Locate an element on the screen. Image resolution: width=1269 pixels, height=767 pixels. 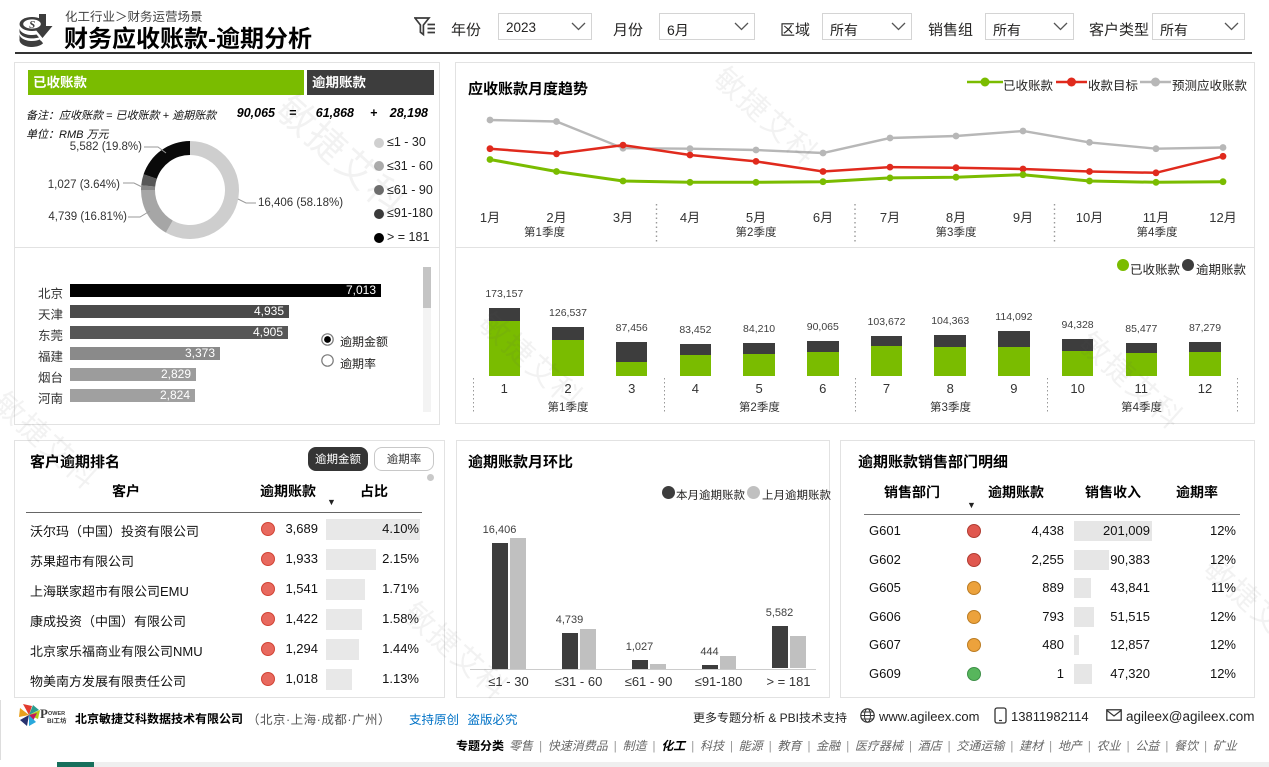
svg-text: OWER is located at coordinates (56, 714).